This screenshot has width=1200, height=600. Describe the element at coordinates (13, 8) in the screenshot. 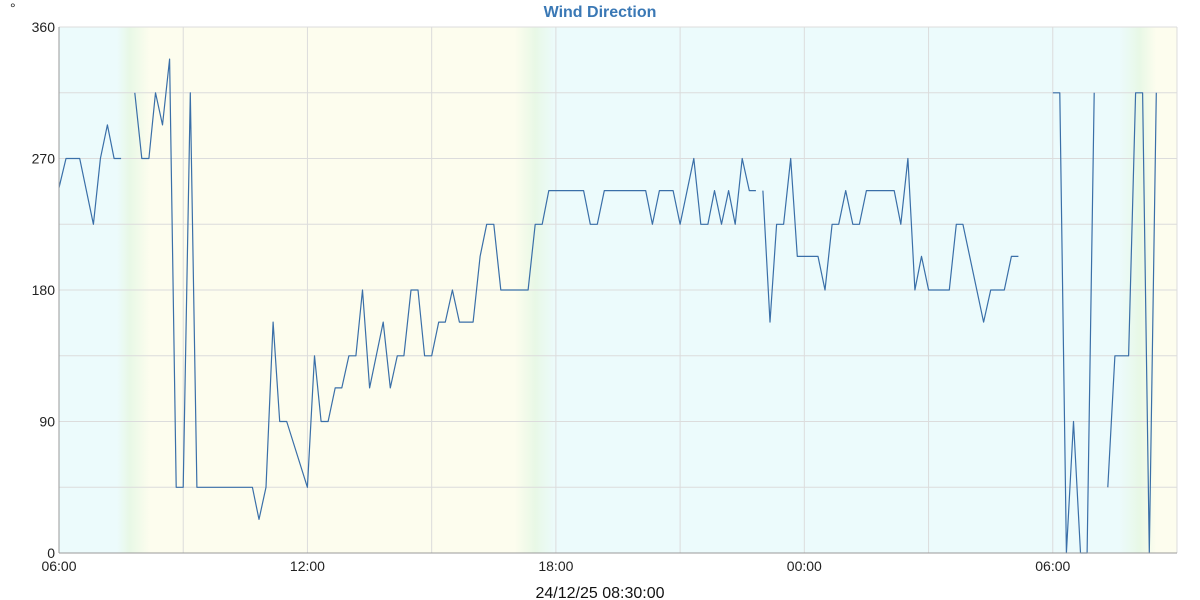

I see `unit-label: °` at that location.